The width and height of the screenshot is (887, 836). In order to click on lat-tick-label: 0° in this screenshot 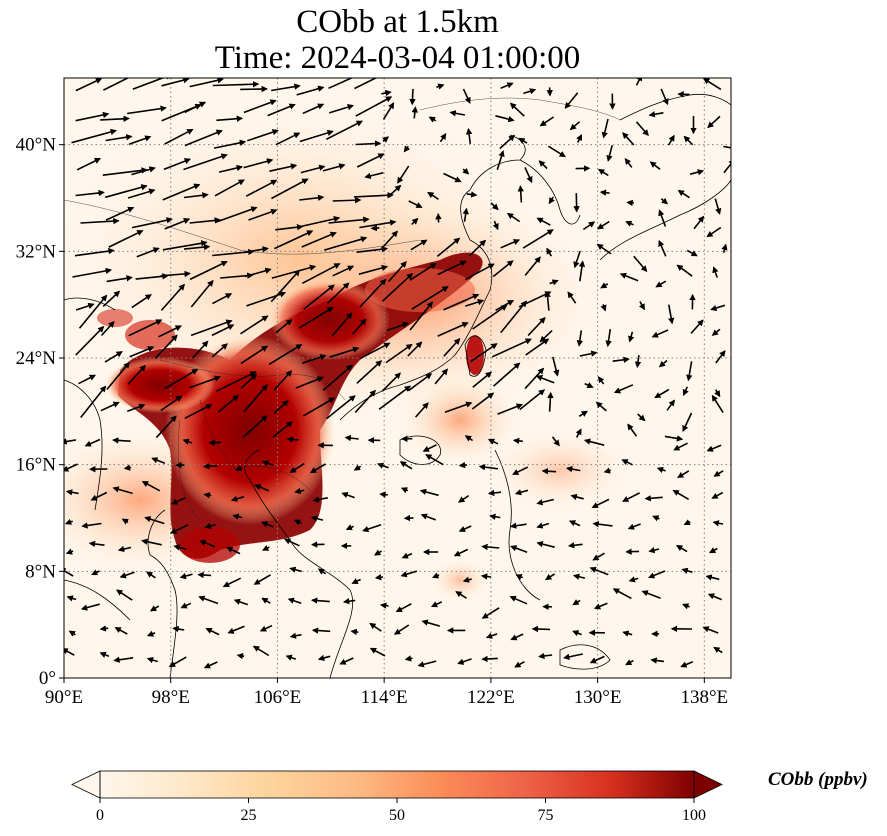, I will do `click(47, 678)`.